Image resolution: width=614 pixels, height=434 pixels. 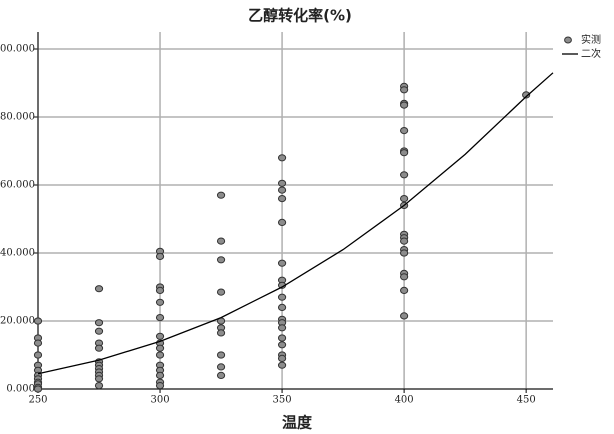 I want to click on y-tick-label: 100.000, so click(x=17, y=49).